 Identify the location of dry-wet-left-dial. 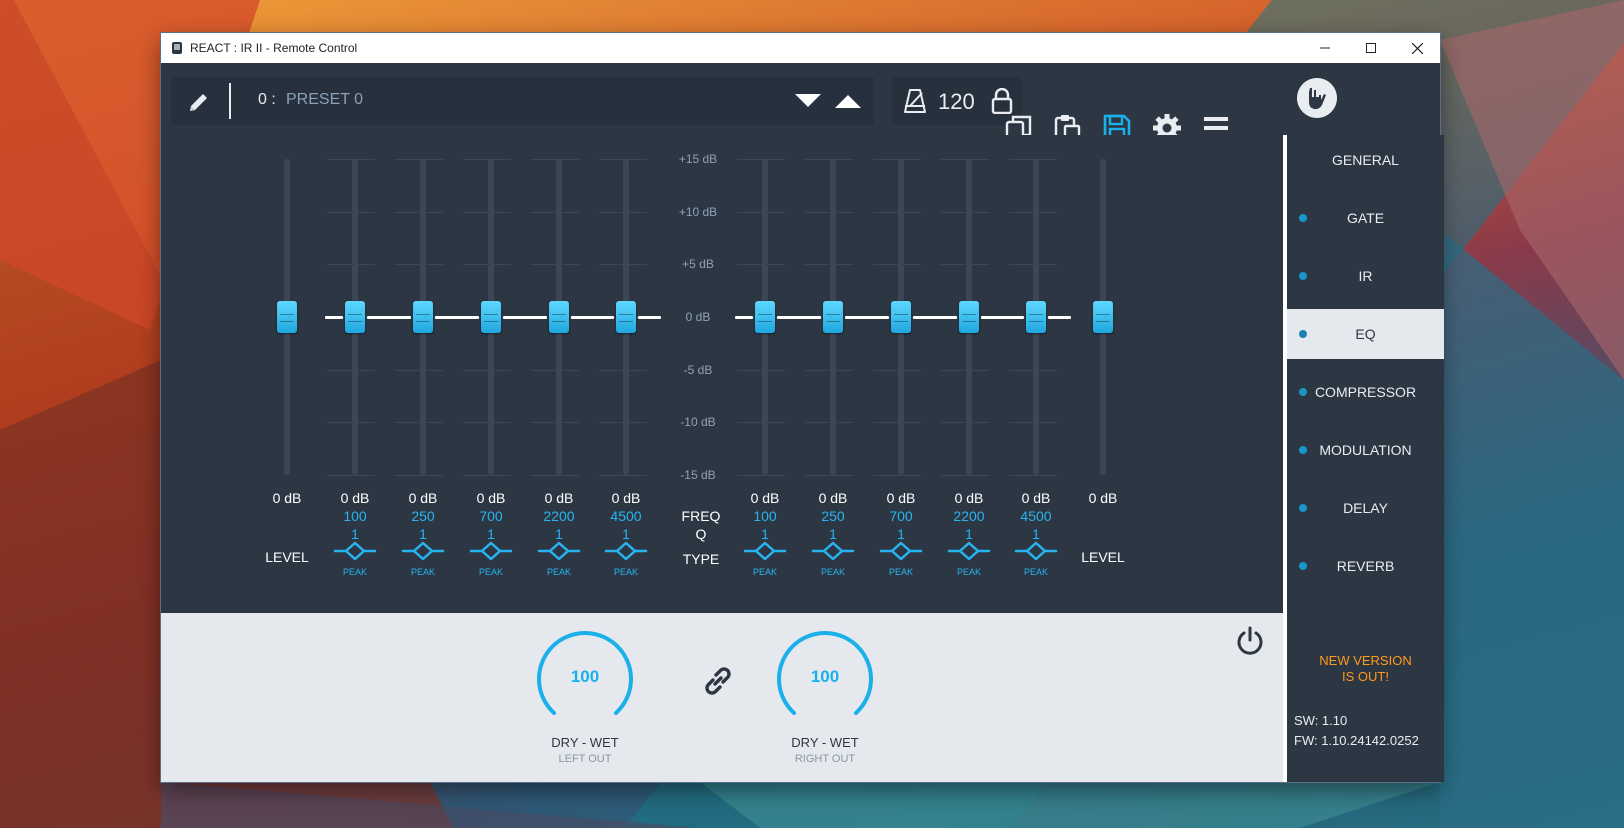
(585, 679).